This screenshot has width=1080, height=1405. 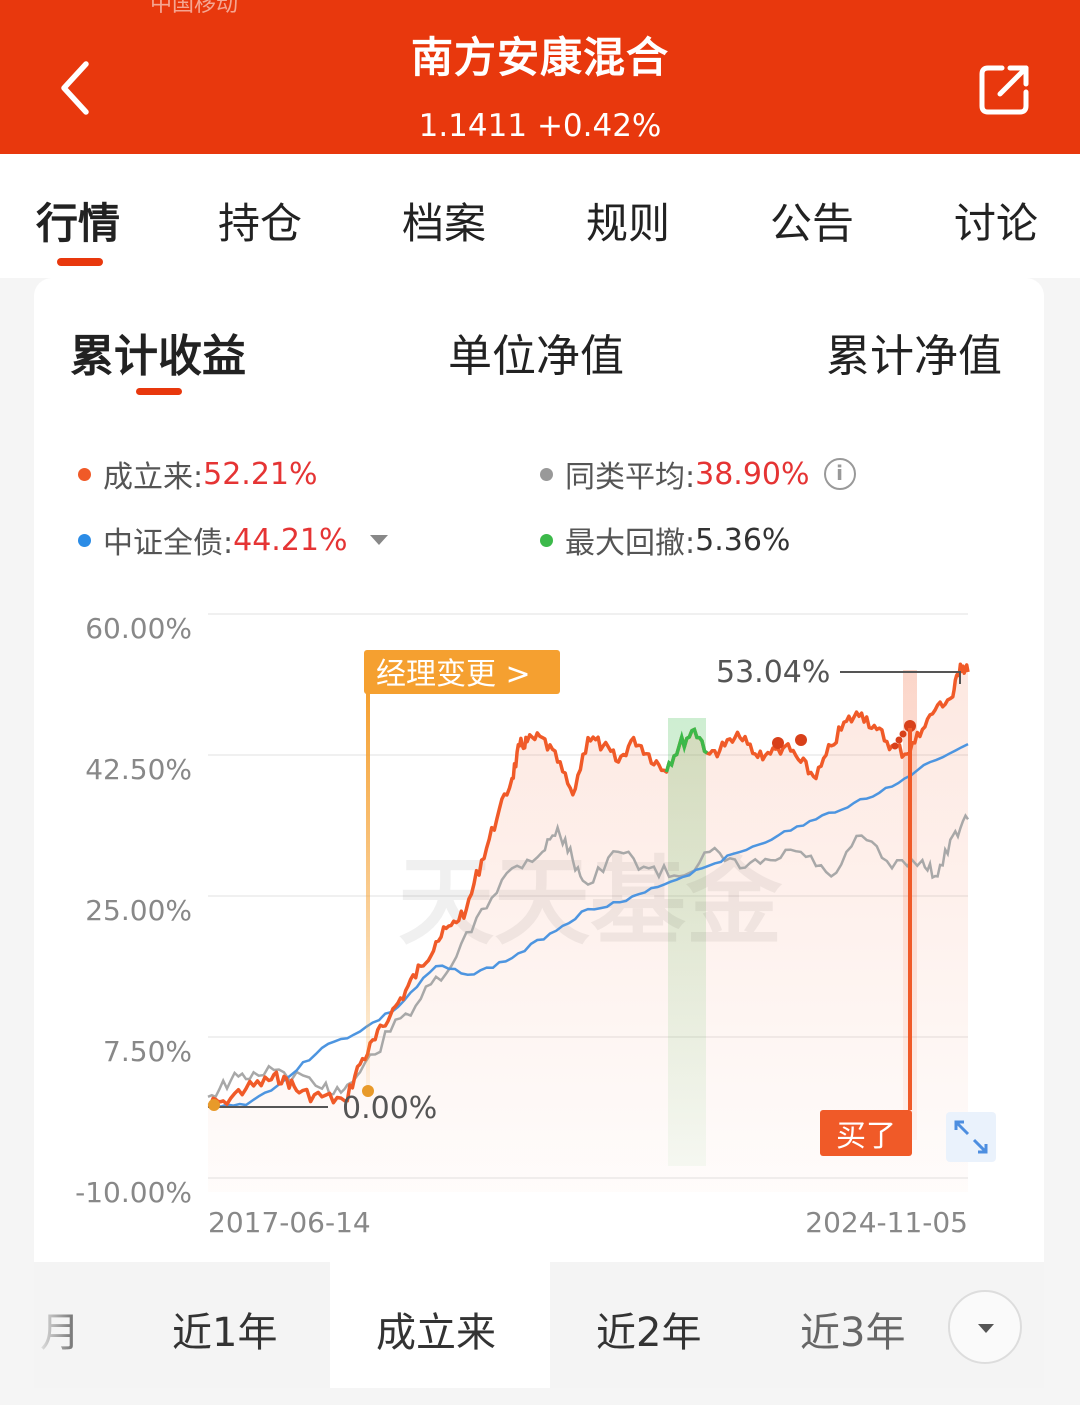 What do you see at coordinates (138, 910) in the screenshot?
I see `y-tick-label: 25.00%` at bounding box center [138, 910].